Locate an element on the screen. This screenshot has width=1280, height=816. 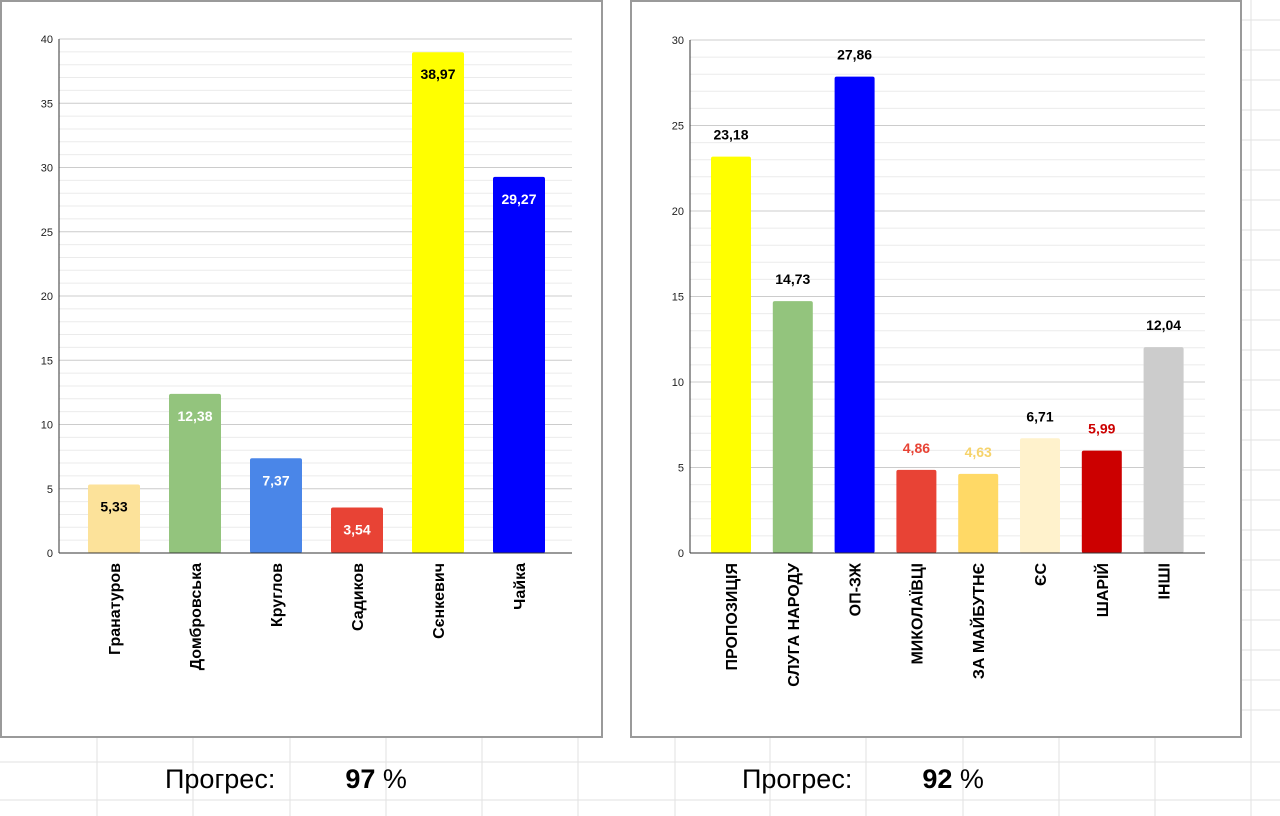
progress-left: Прогрес: 97 % is located at coordinates (286, 779).